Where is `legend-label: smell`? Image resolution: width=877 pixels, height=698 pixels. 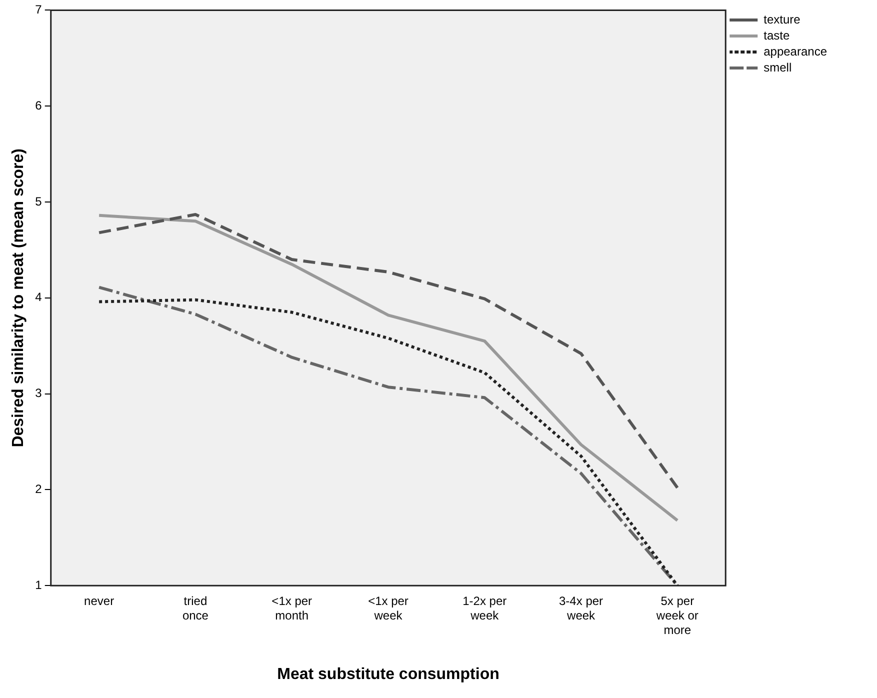 legend-label: smell is located at coordinates (778, 67).